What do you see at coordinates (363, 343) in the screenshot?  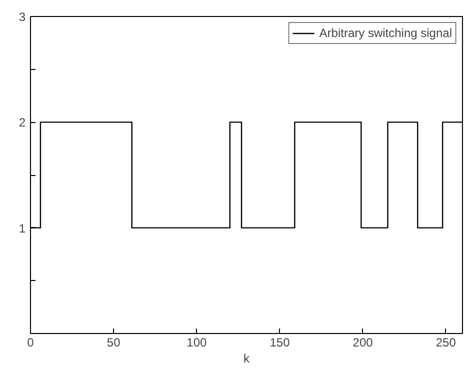 I see `x-tick-label: 200` at bounding box center [363, 343].